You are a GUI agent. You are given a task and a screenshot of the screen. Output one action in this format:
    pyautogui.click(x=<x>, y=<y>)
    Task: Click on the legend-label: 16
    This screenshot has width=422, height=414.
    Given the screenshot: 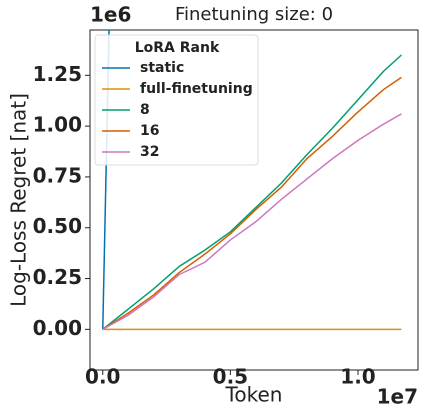 What is the action you would take?
    pyautogui.click(x=149, y=131)
    